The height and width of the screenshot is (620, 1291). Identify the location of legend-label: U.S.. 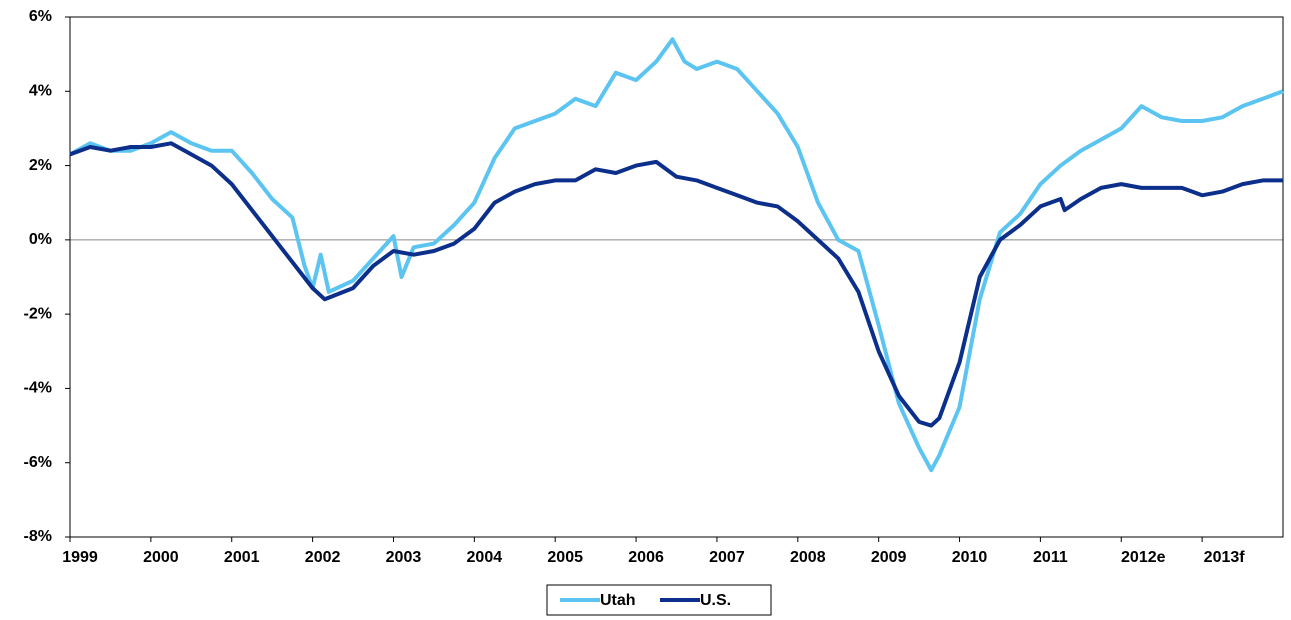
(715, 600).